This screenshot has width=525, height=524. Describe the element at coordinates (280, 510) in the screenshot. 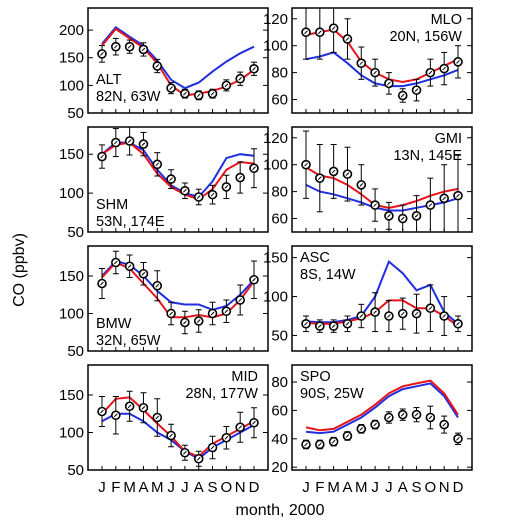

I see `x-axis-label: month, 2000` at that location.